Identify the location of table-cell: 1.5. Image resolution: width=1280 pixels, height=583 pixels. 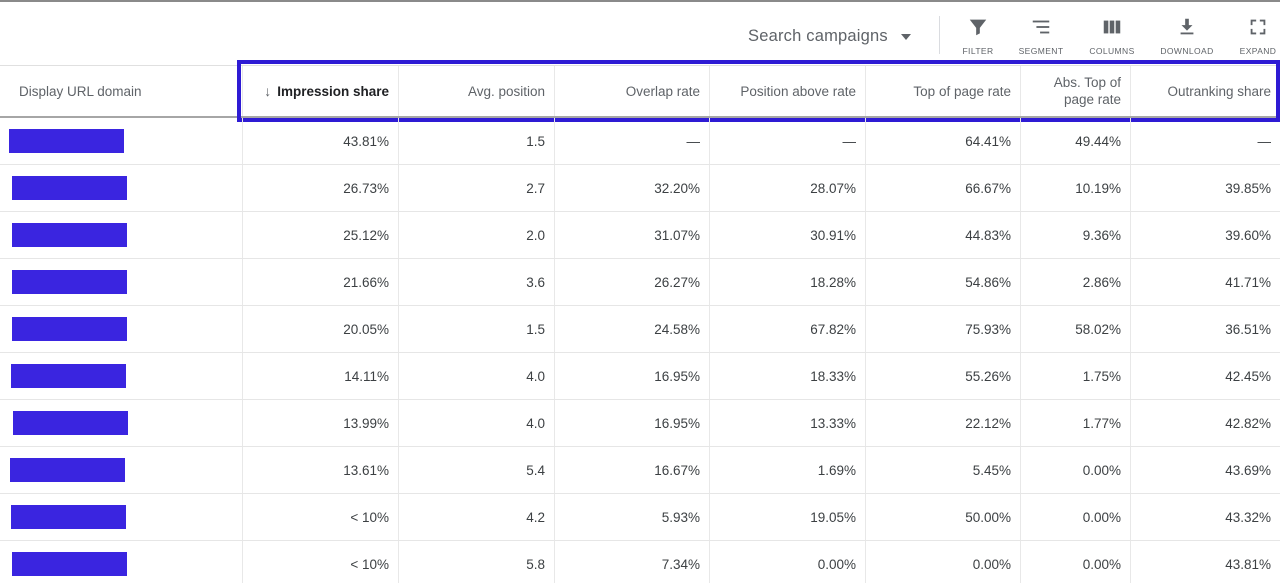
(477, 141).